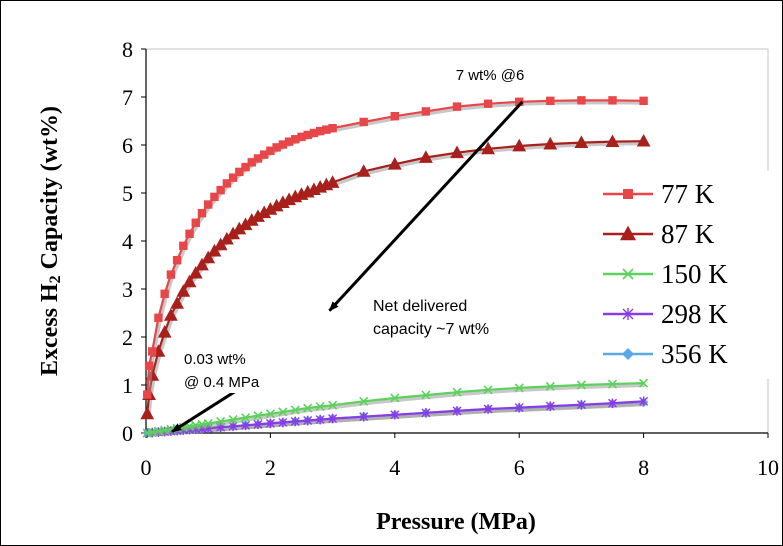  Describe the element at coordinates (659, 194) in the screenshot. I see `legend-item: 77 K` at that location.